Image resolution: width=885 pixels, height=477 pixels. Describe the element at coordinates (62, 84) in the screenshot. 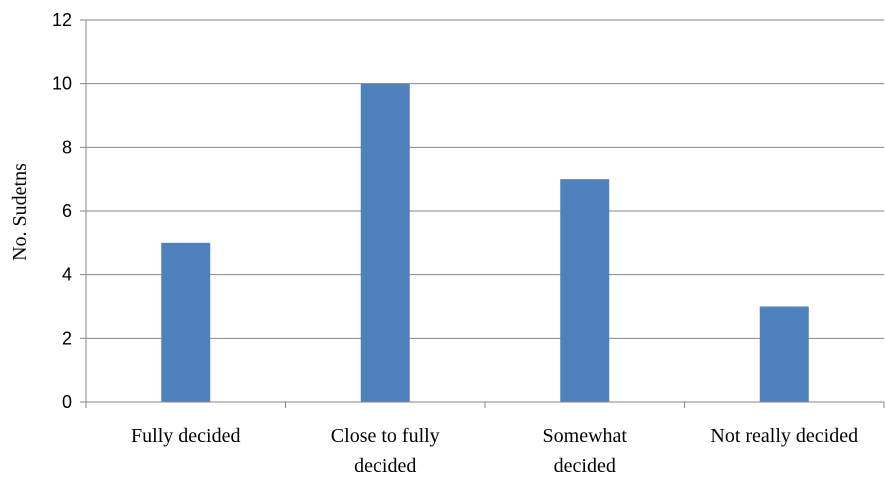

I see `y-tick-label: 10` at that location.